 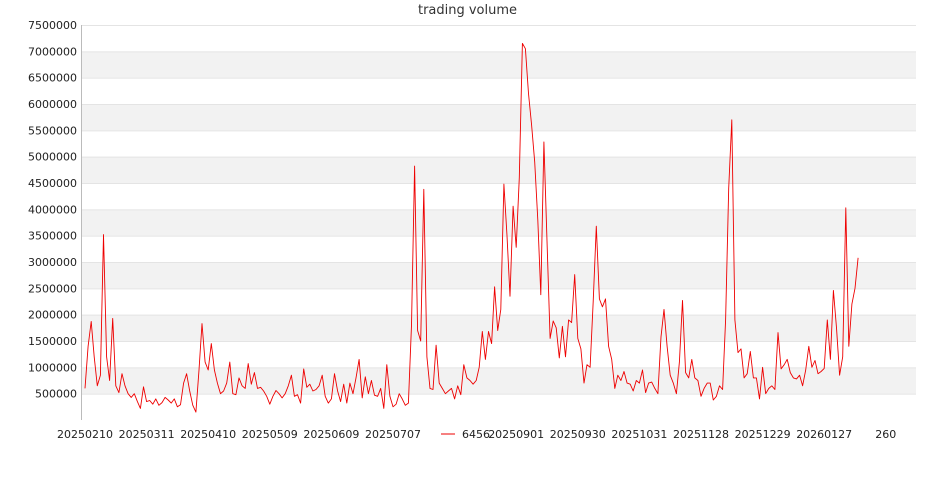 What do you see at coordinates (701, 434) in the screenshot?
I see `x-tick-label: 20251128` at bounding box center [701, 434].